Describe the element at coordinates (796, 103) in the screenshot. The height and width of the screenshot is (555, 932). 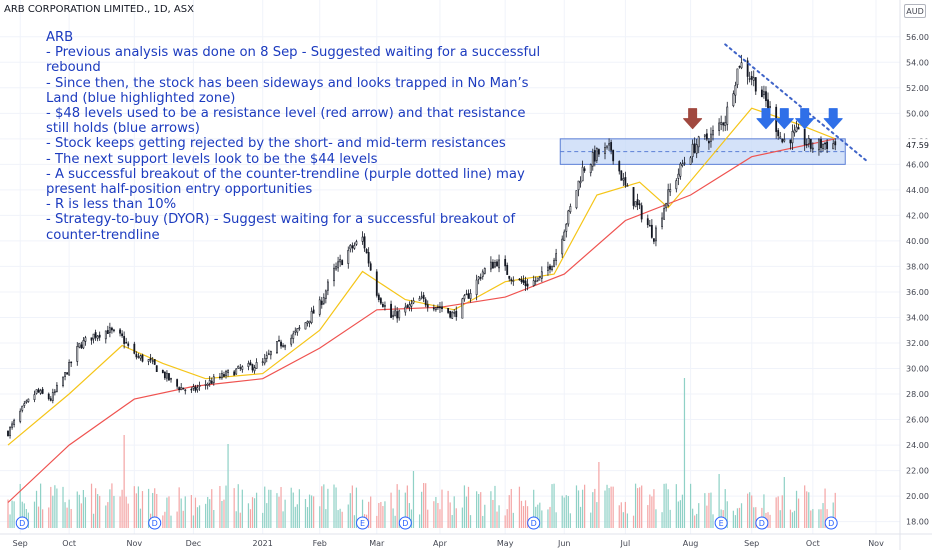
I see `counter-trendline` at that location.